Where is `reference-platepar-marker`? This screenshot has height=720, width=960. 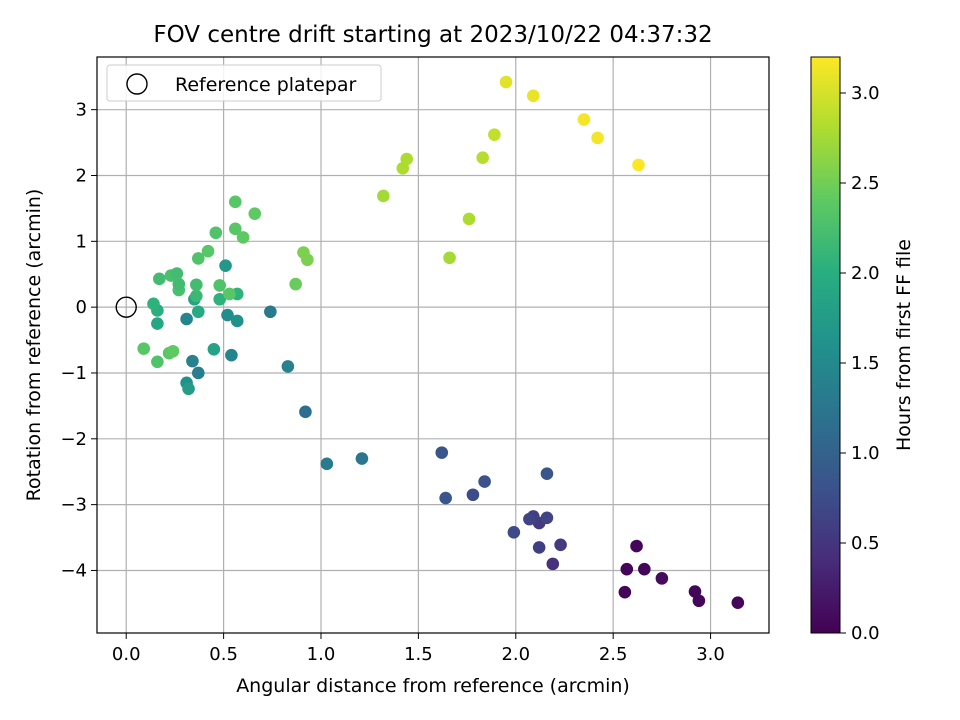 reference-platepar-marker is located at coordinates (126, 307).